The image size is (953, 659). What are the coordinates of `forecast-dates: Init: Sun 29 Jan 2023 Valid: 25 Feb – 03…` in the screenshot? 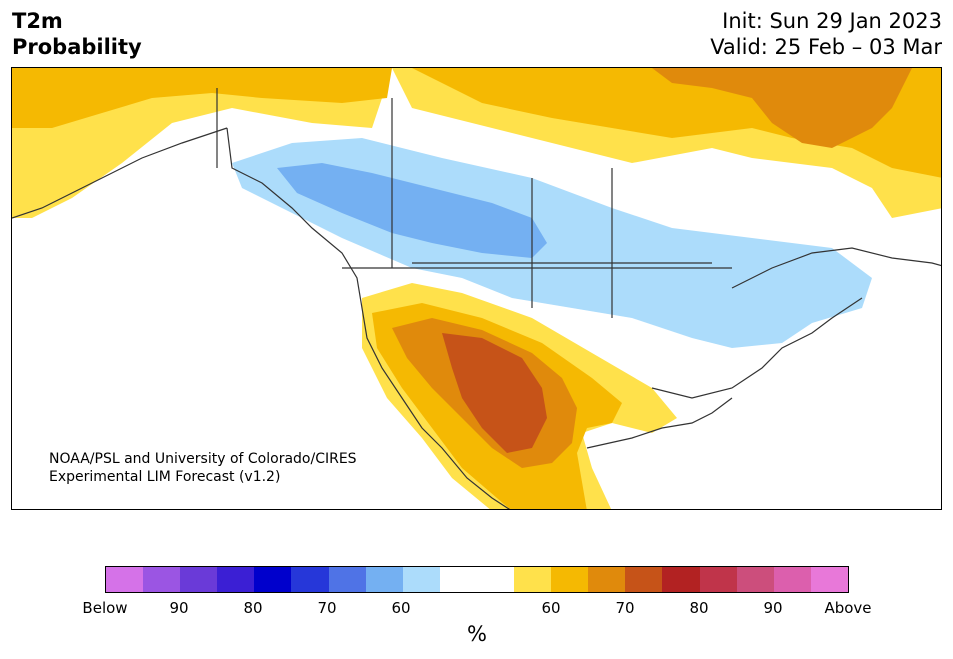 It's located at (826, 34).